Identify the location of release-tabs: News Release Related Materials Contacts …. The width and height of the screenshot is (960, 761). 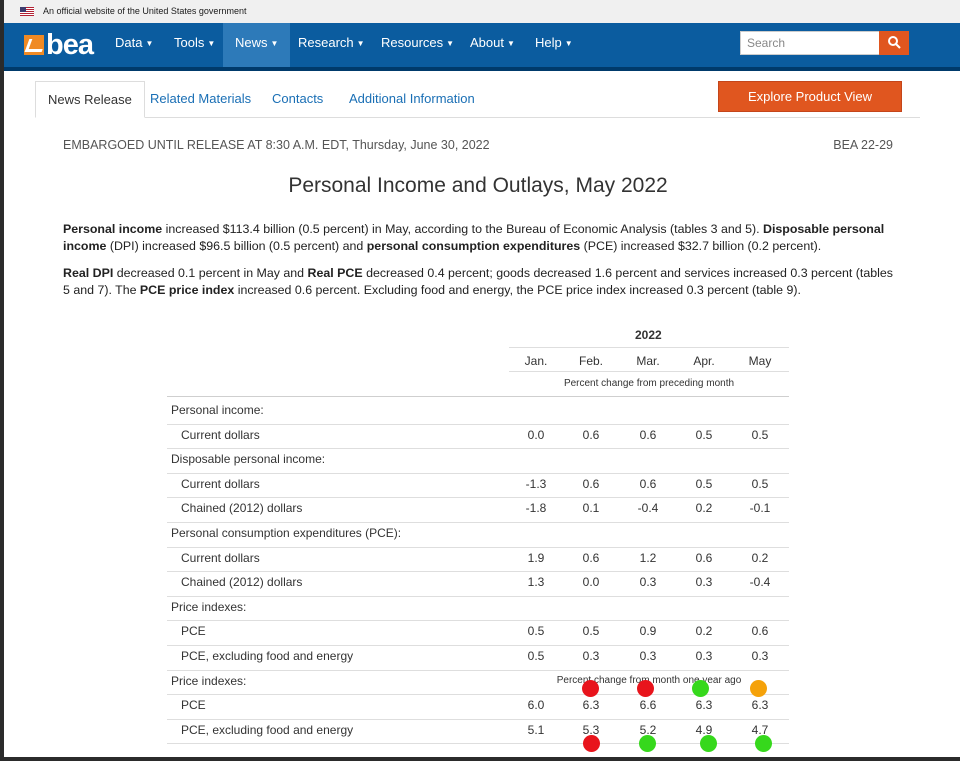
(477, 99).